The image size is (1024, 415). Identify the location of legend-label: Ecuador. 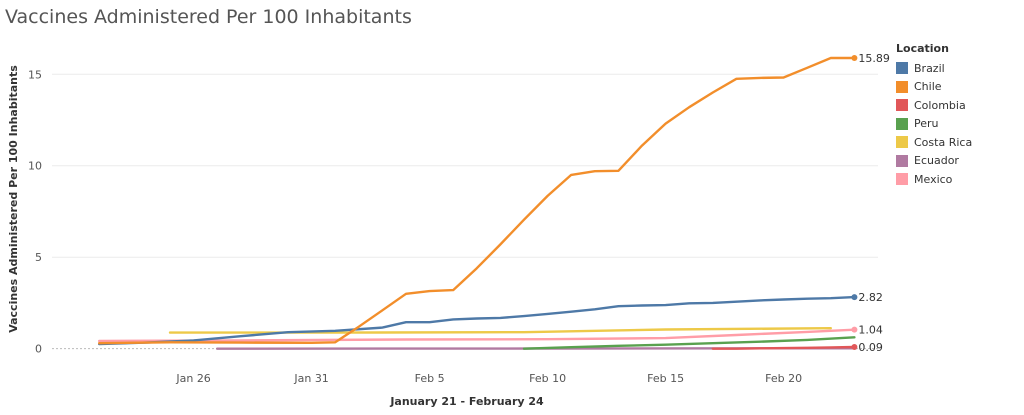
(936, 161).